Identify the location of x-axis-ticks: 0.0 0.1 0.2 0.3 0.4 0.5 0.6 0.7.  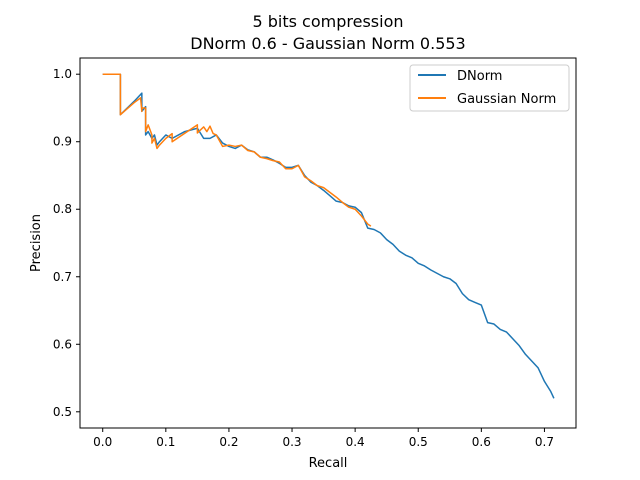
(323, 438).